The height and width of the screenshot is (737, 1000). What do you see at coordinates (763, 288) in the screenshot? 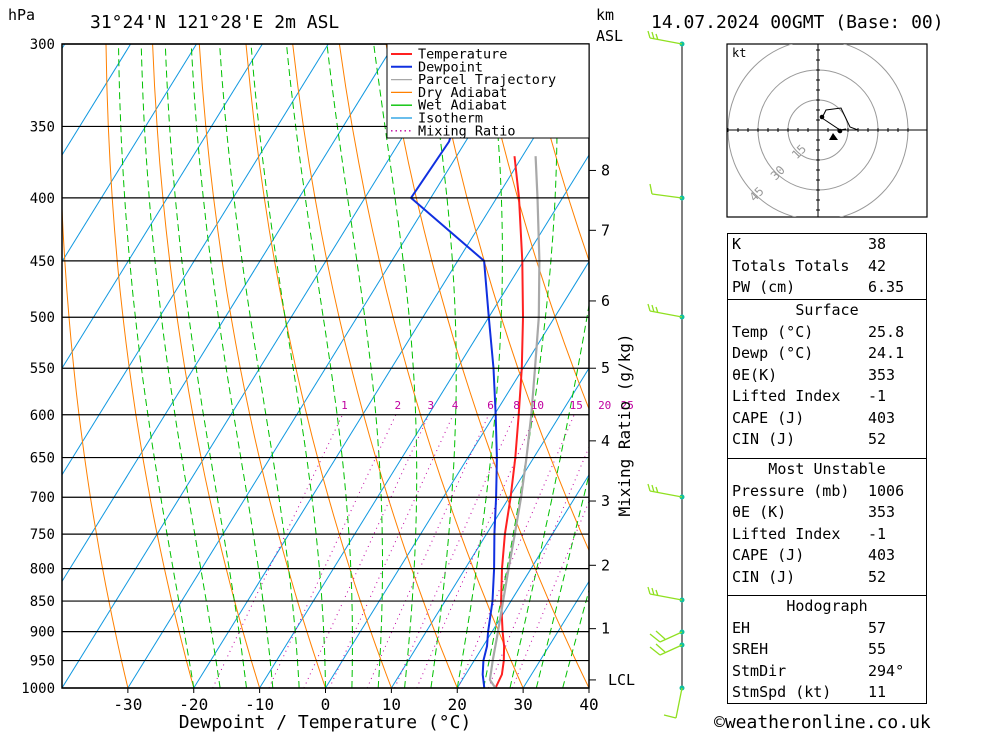
I see `index-label: PW (cm)` at bounding box center [763, 288].